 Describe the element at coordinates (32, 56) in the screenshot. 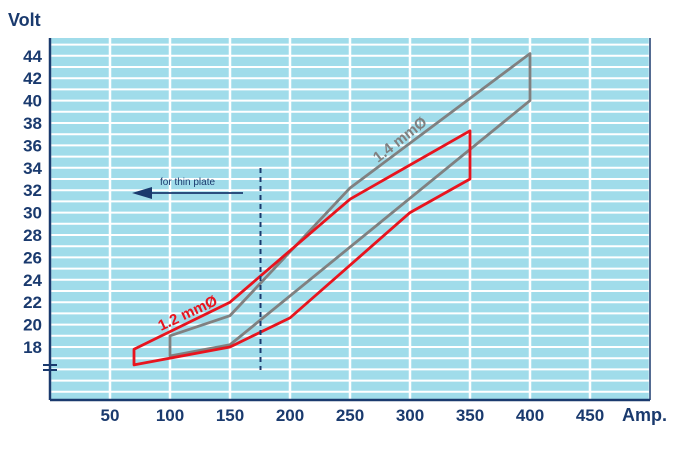

I see `y-tick-label: 44` at that location.